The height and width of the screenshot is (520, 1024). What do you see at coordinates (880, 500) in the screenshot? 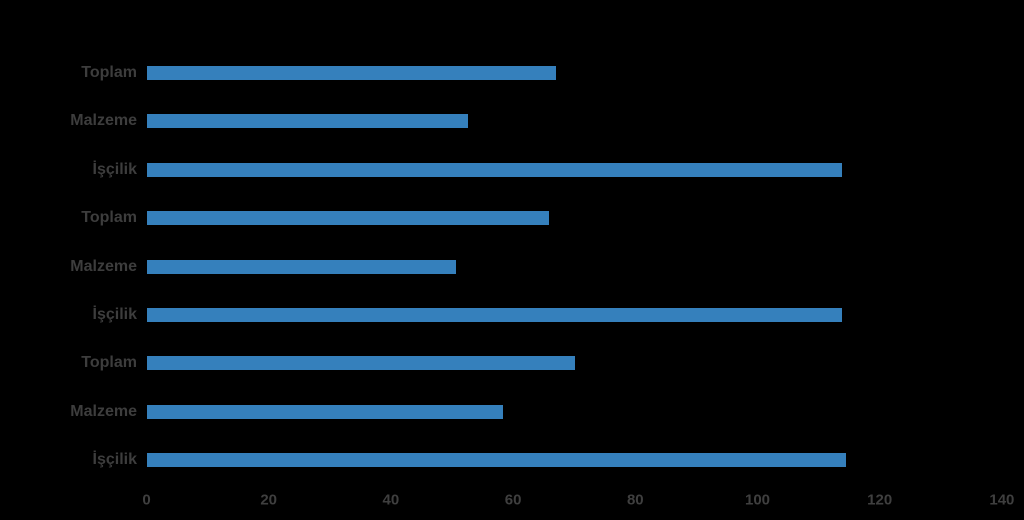
I see `x-tick-label: 120` at bounding box center [880, 500].